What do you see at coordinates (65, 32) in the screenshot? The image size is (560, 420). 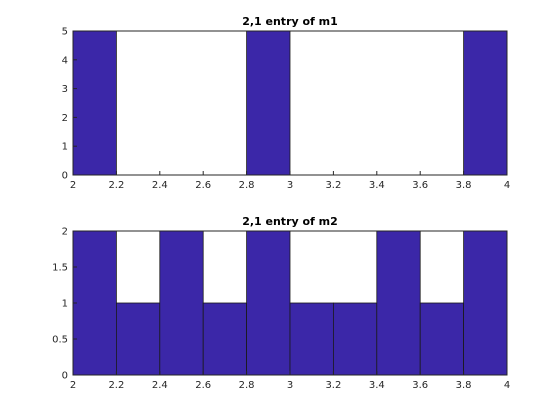 I see `y-tick-label: 5` at bounding box center [65, 32].